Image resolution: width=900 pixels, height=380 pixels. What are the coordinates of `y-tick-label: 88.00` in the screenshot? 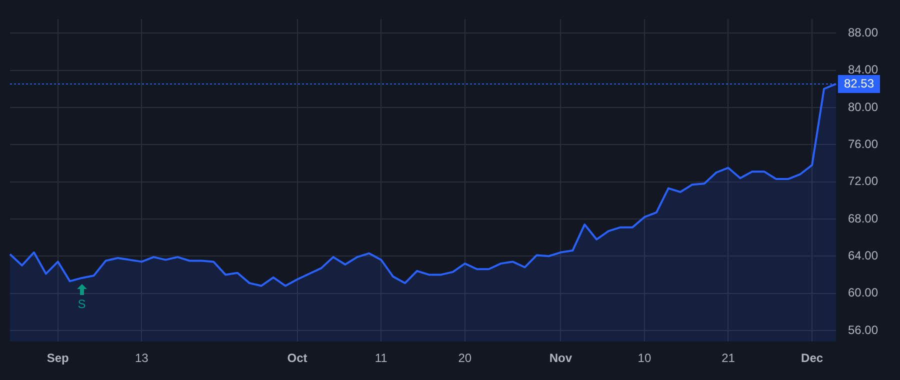 It's located at (863, 32).